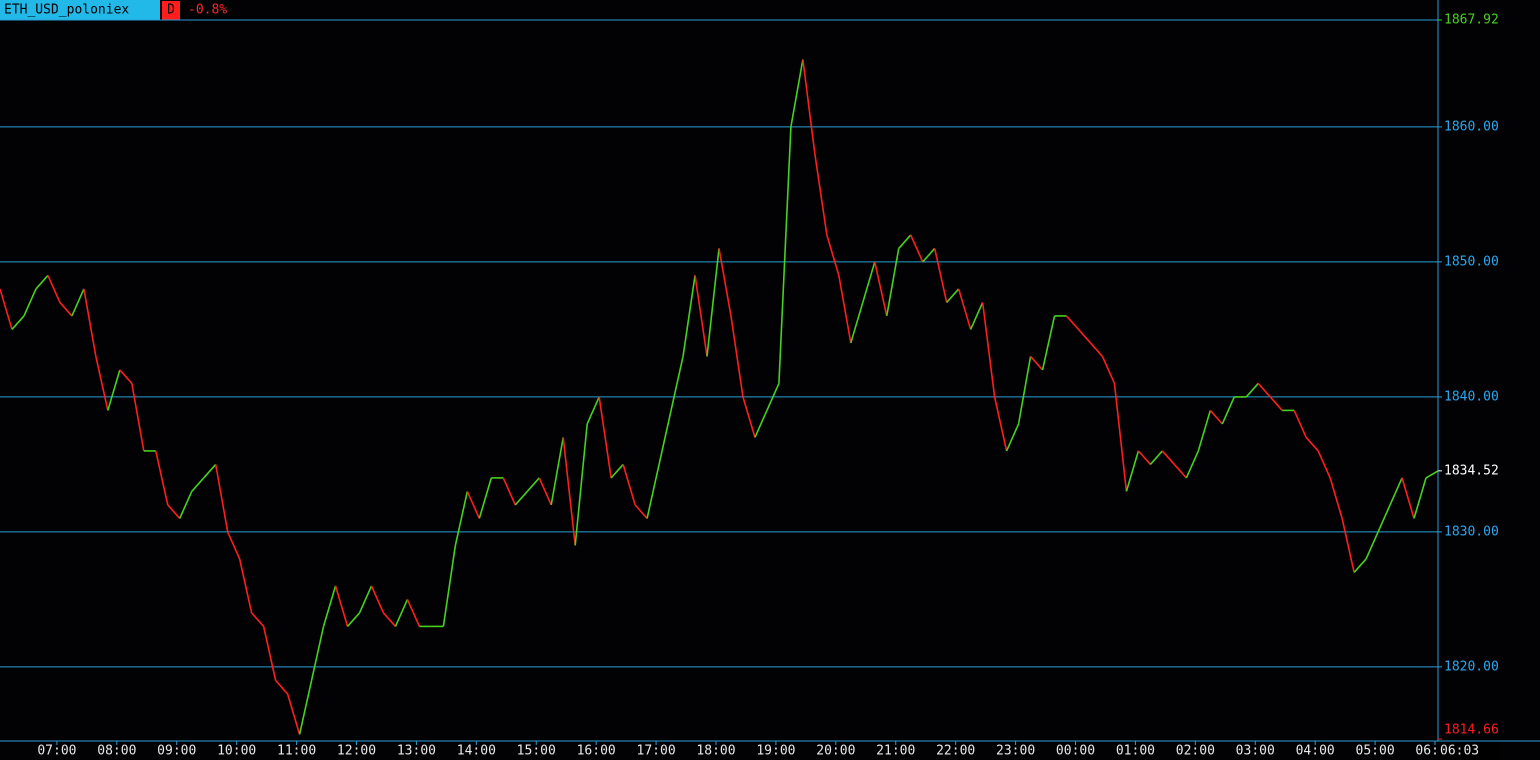 The image size is (1540, 760). Describe the element at coordinates (80, 10) in the screenshot. I see `symbol-box` at that location.